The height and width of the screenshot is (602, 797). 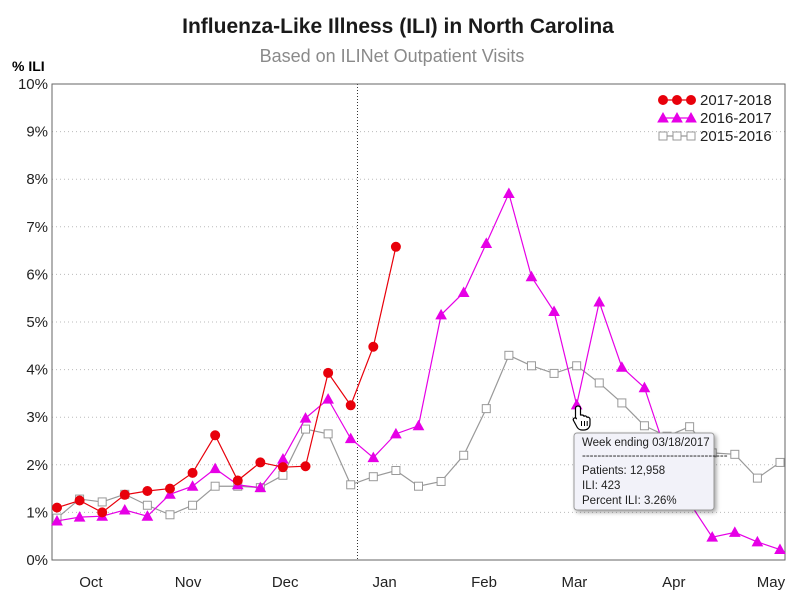 I want to click on y-tick-label: 5%, so click(x=37, y=322).